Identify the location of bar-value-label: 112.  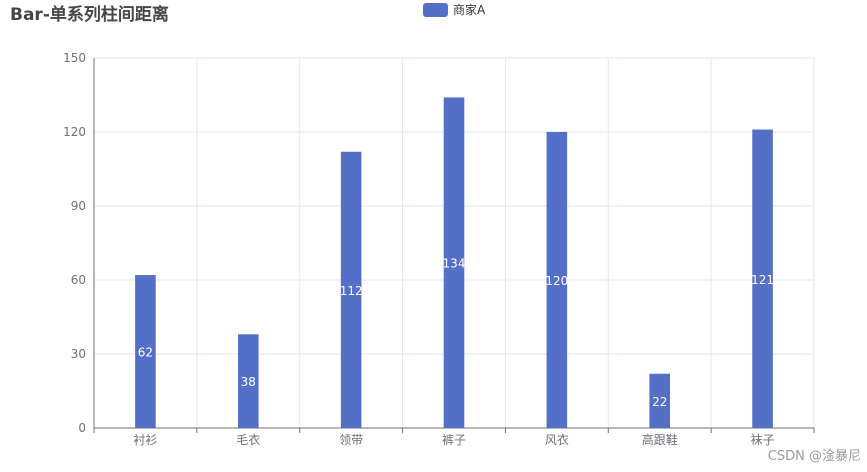
(351, 291).